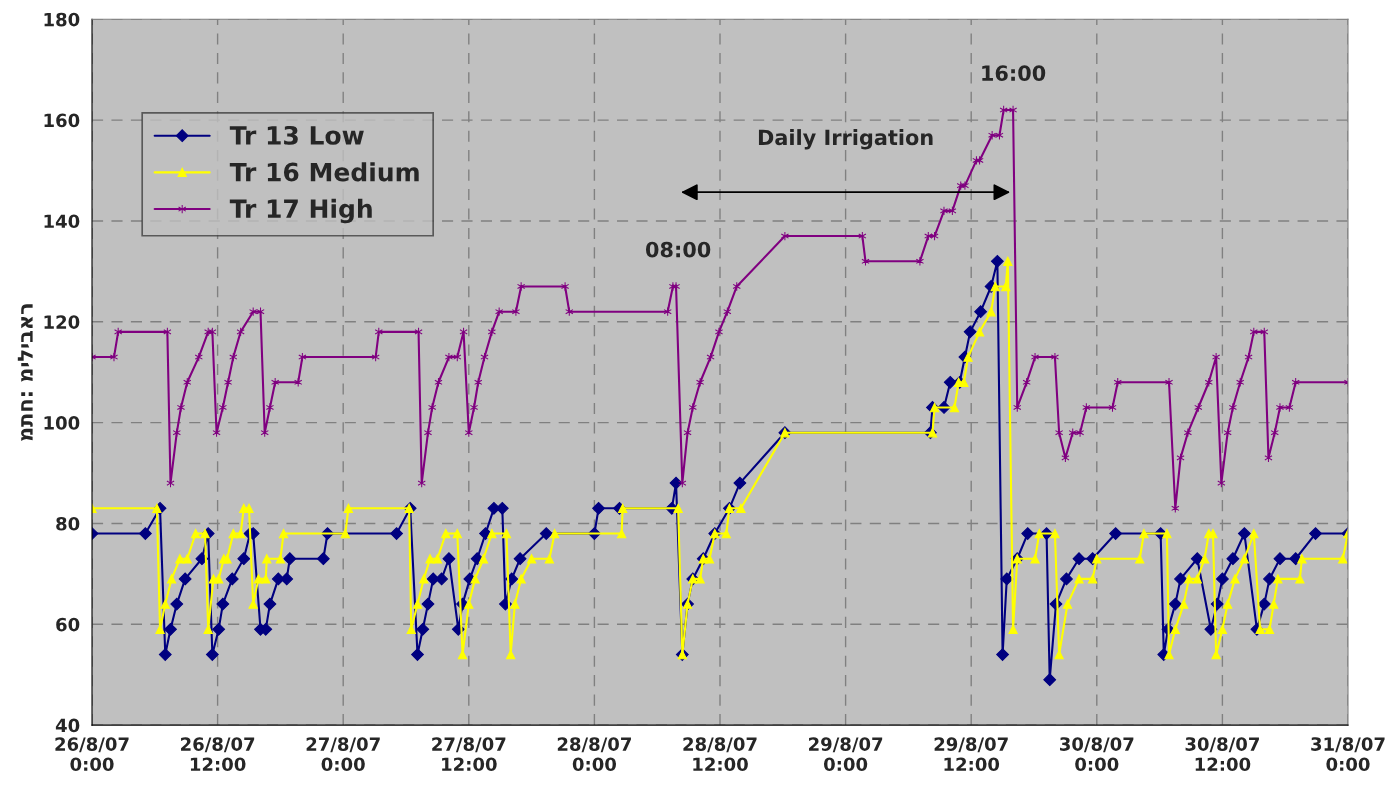 This screenshot has height=803, width=1394. I want to click on legend-label: Tr 17 High, so click(300, 211).